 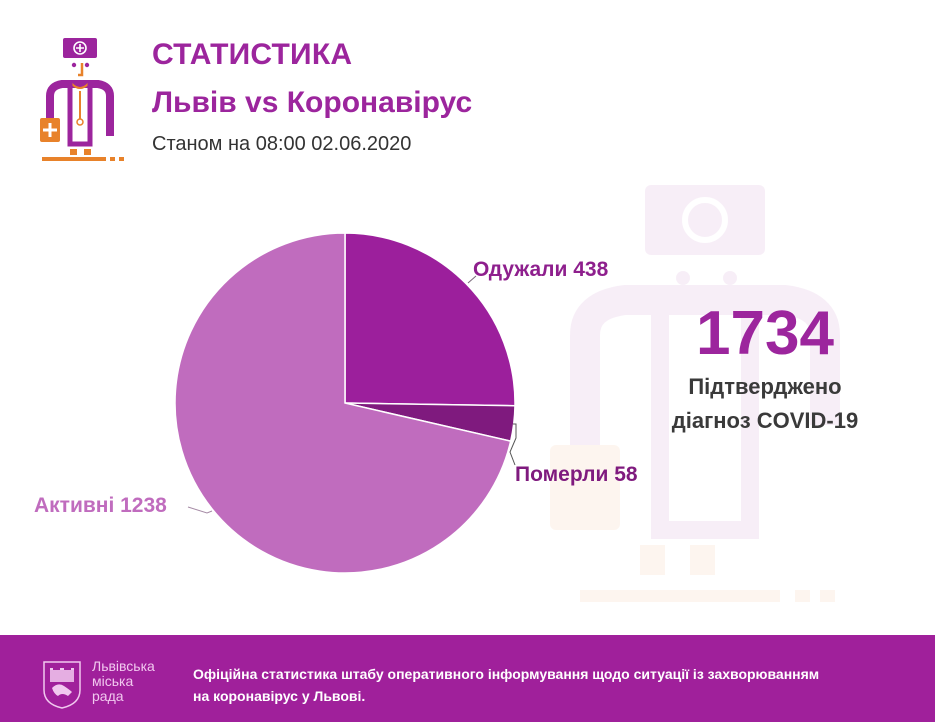 What do you see at coordinates (765, 420) in the screenshot?
I see `caption-line-2: діагноз COVID-19` at bounding box center [765, 420].